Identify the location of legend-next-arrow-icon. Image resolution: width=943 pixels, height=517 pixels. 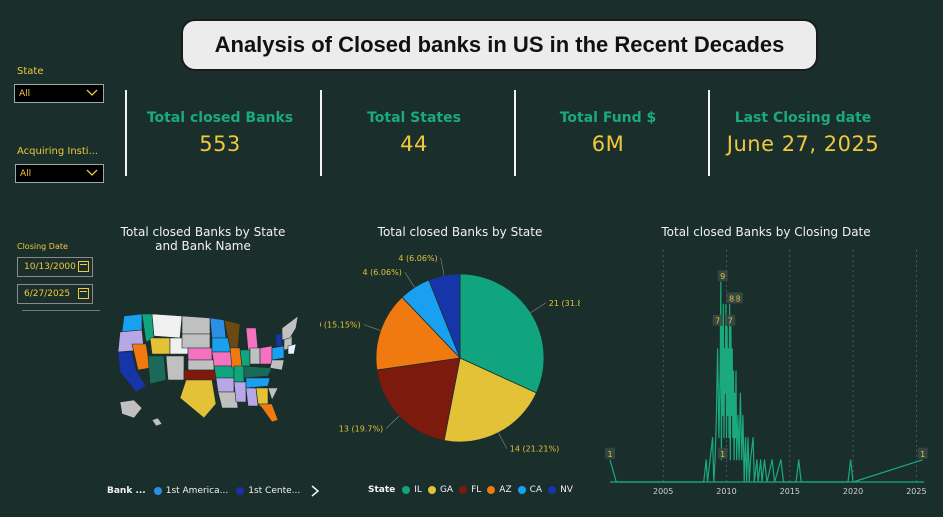
(315, 491).